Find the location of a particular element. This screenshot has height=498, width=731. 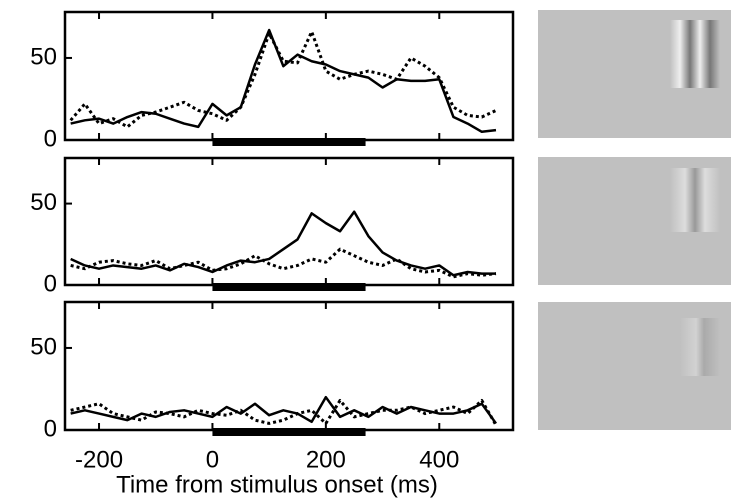

x-tick-label: 400 is located at coordinates (439, 459).